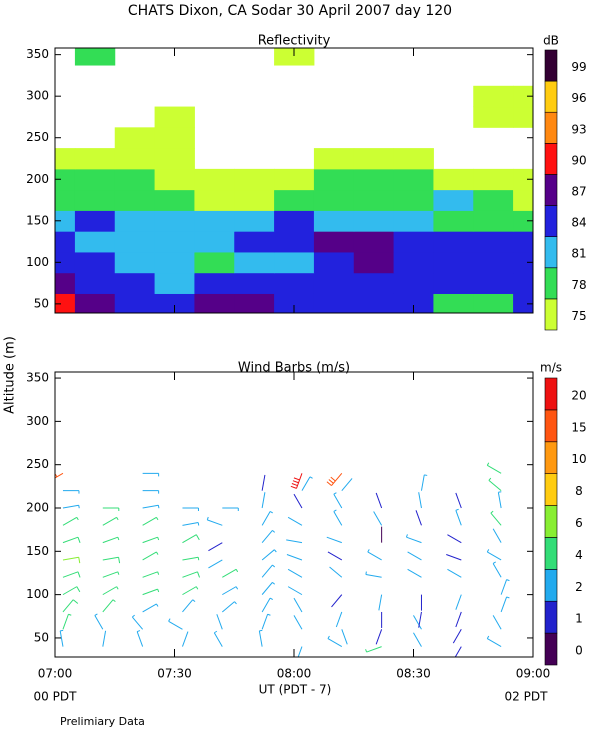 The width and height of the screenshot is (600, 750). What do you see at coordinates (295, 690) in the screenshot?
I see `x-axis-label: UT (PDT - 7)` at bounding box center [295, 690].